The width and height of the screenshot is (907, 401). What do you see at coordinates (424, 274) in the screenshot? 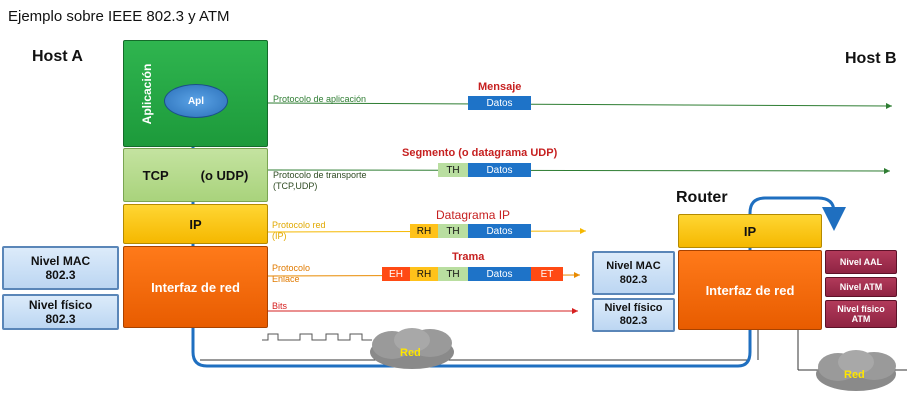
I see `trama-rh: RH` at bounding box center [424, 274].